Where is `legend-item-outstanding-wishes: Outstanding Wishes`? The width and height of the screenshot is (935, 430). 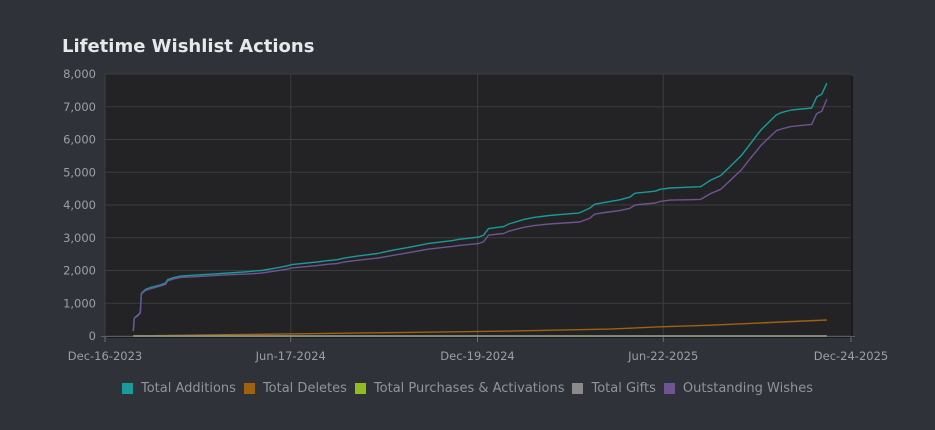
legend-item-outstanding-wishes: Outstanding Wishes is located at coordinates (738, 388).